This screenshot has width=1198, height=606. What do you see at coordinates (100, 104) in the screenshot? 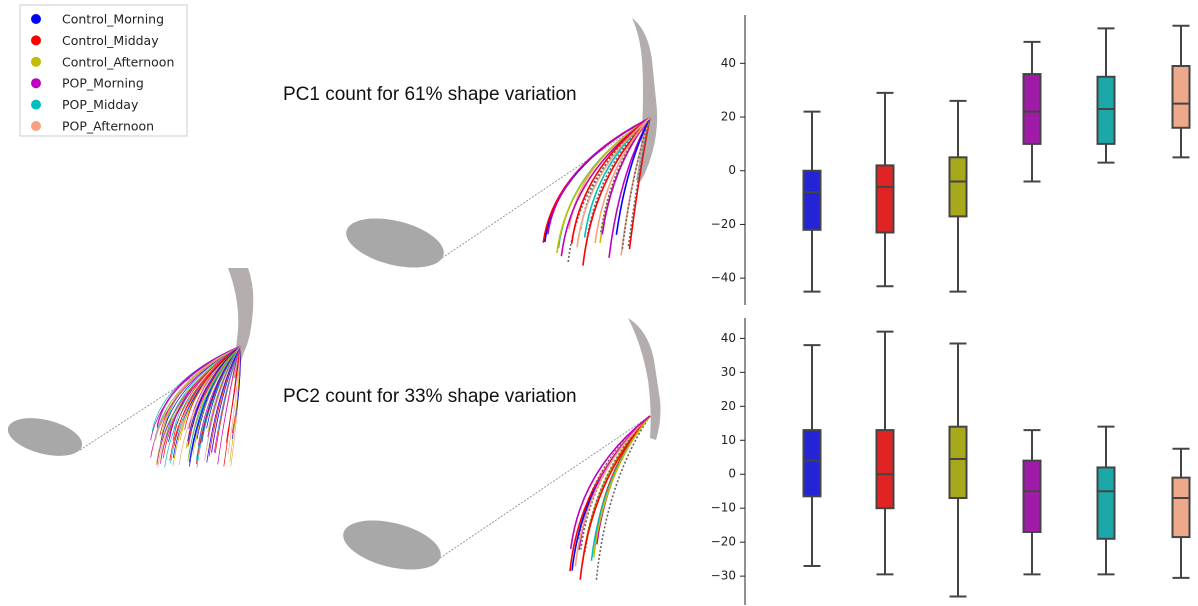
I see `legend-label: POP_Midday` at bounding box center [100, 104].